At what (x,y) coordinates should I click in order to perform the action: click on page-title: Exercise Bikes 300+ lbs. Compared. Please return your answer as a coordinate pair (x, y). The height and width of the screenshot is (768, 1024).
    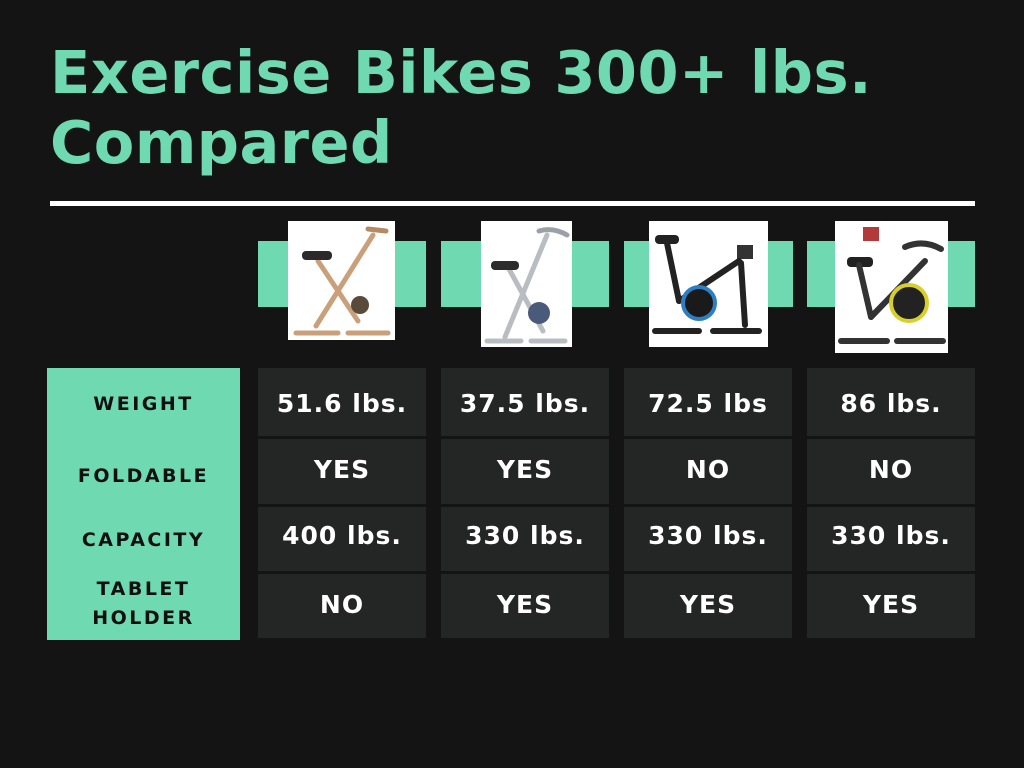
    Looking at the image, I should click on (461, 108).